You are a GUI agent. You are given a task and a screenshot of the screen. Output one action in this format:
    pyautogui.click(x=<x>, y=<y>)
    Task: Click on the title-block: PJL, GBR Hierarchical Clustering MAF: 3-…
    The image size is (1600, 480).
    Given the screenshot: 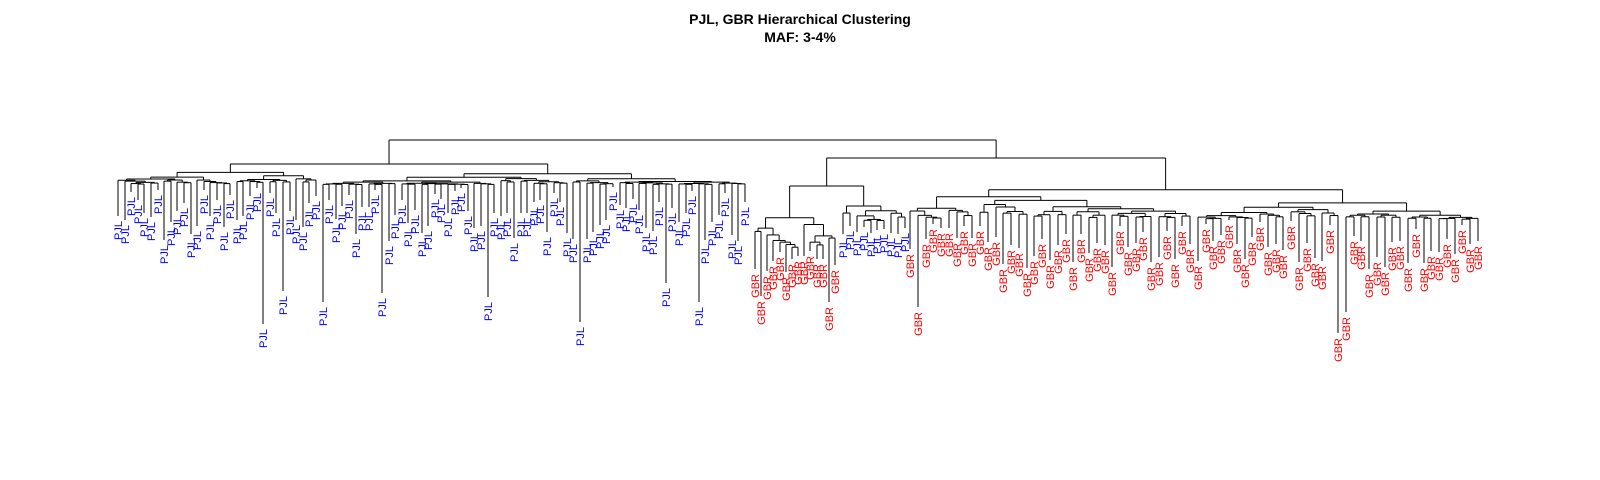 What is the action you would take?
    pyautogui.click(x=800, y=28)
    